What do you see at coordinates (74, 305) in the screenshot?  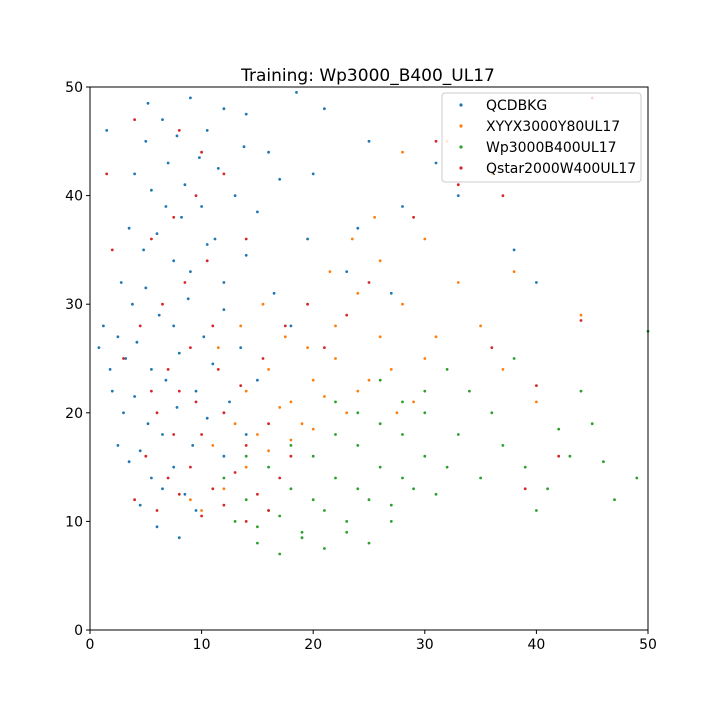 I see `y-tick-label: 30` at bounding box center [74, 305].